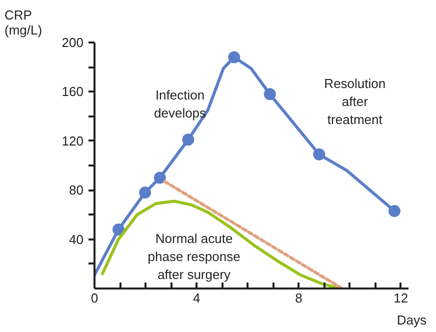 The image size is (436, 332). I want to click on x-tick-label: 8, so click(298, 298).